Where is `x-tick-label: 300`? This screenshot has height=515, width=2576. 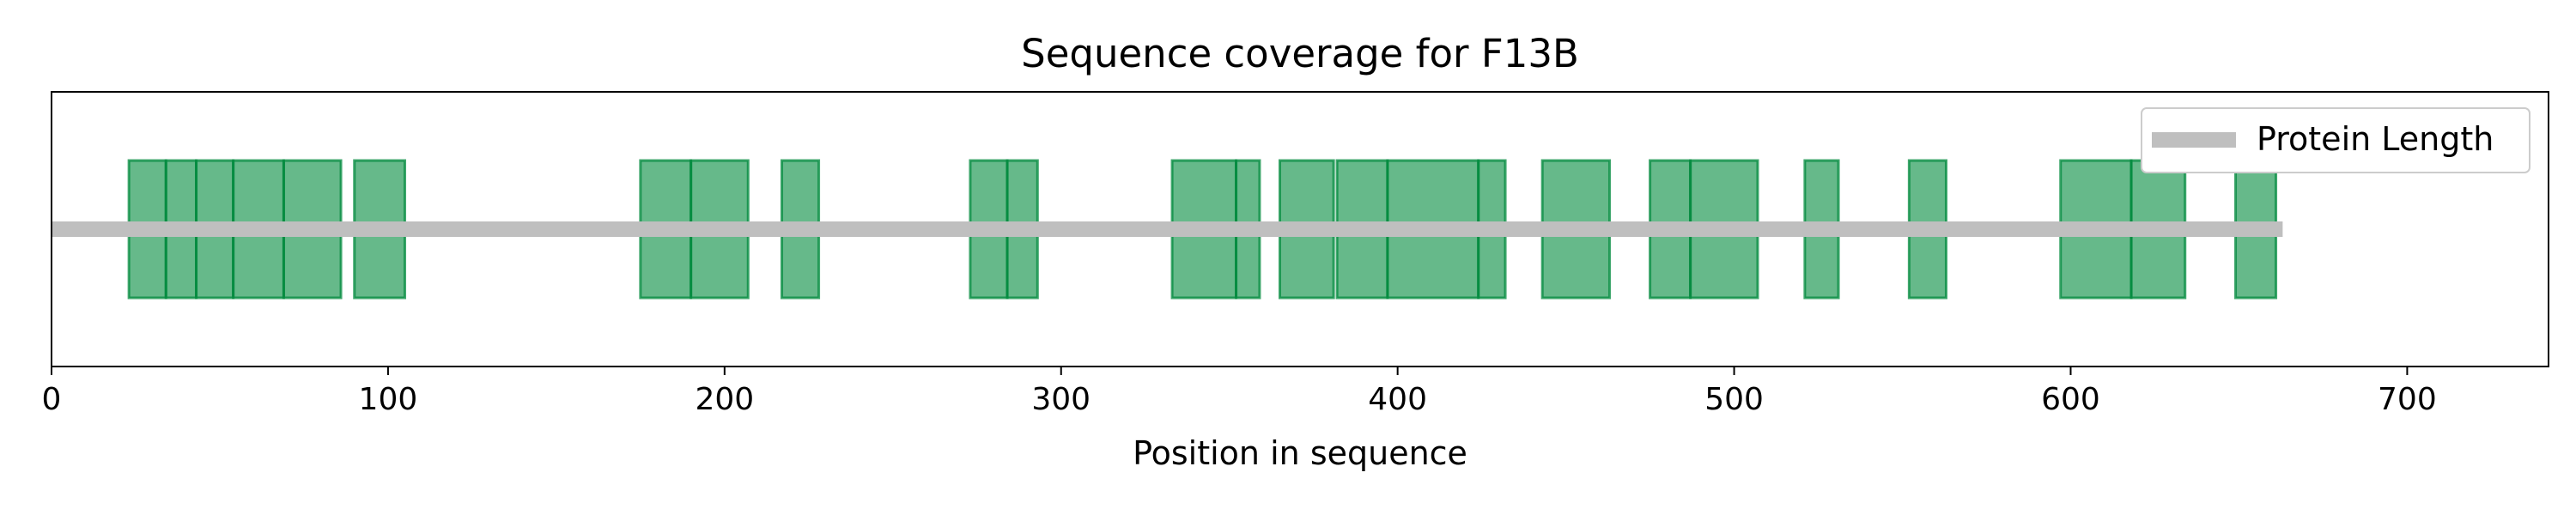 x-tick-label: 300 is located at coordinates (1061, 399).